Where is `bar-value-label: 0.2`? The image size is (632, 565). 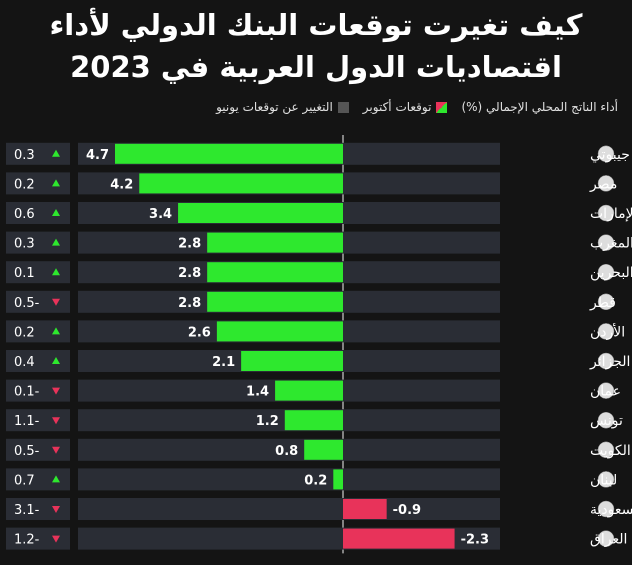 bar-value-label: 0.2 is located at coordinates (315, 480).